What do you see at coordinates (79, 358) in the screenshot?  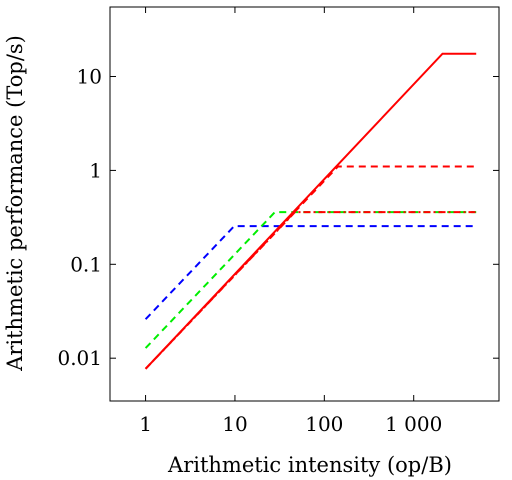 I see `y-tick-label: 0.01` at bounding box center [79, 358].